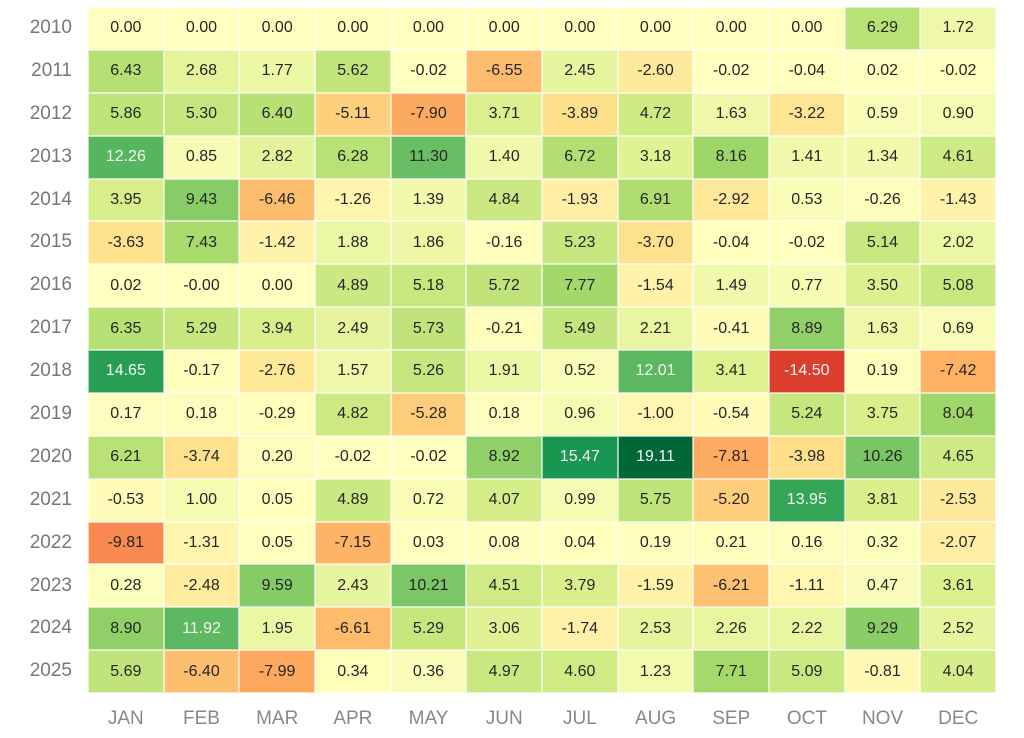 Image resolution: width=1024 pixels, height=738 pixels. Describe the element at coordinates (352, 200) in the screenshot. I see `heatmap-cell: -1.26` at that location.